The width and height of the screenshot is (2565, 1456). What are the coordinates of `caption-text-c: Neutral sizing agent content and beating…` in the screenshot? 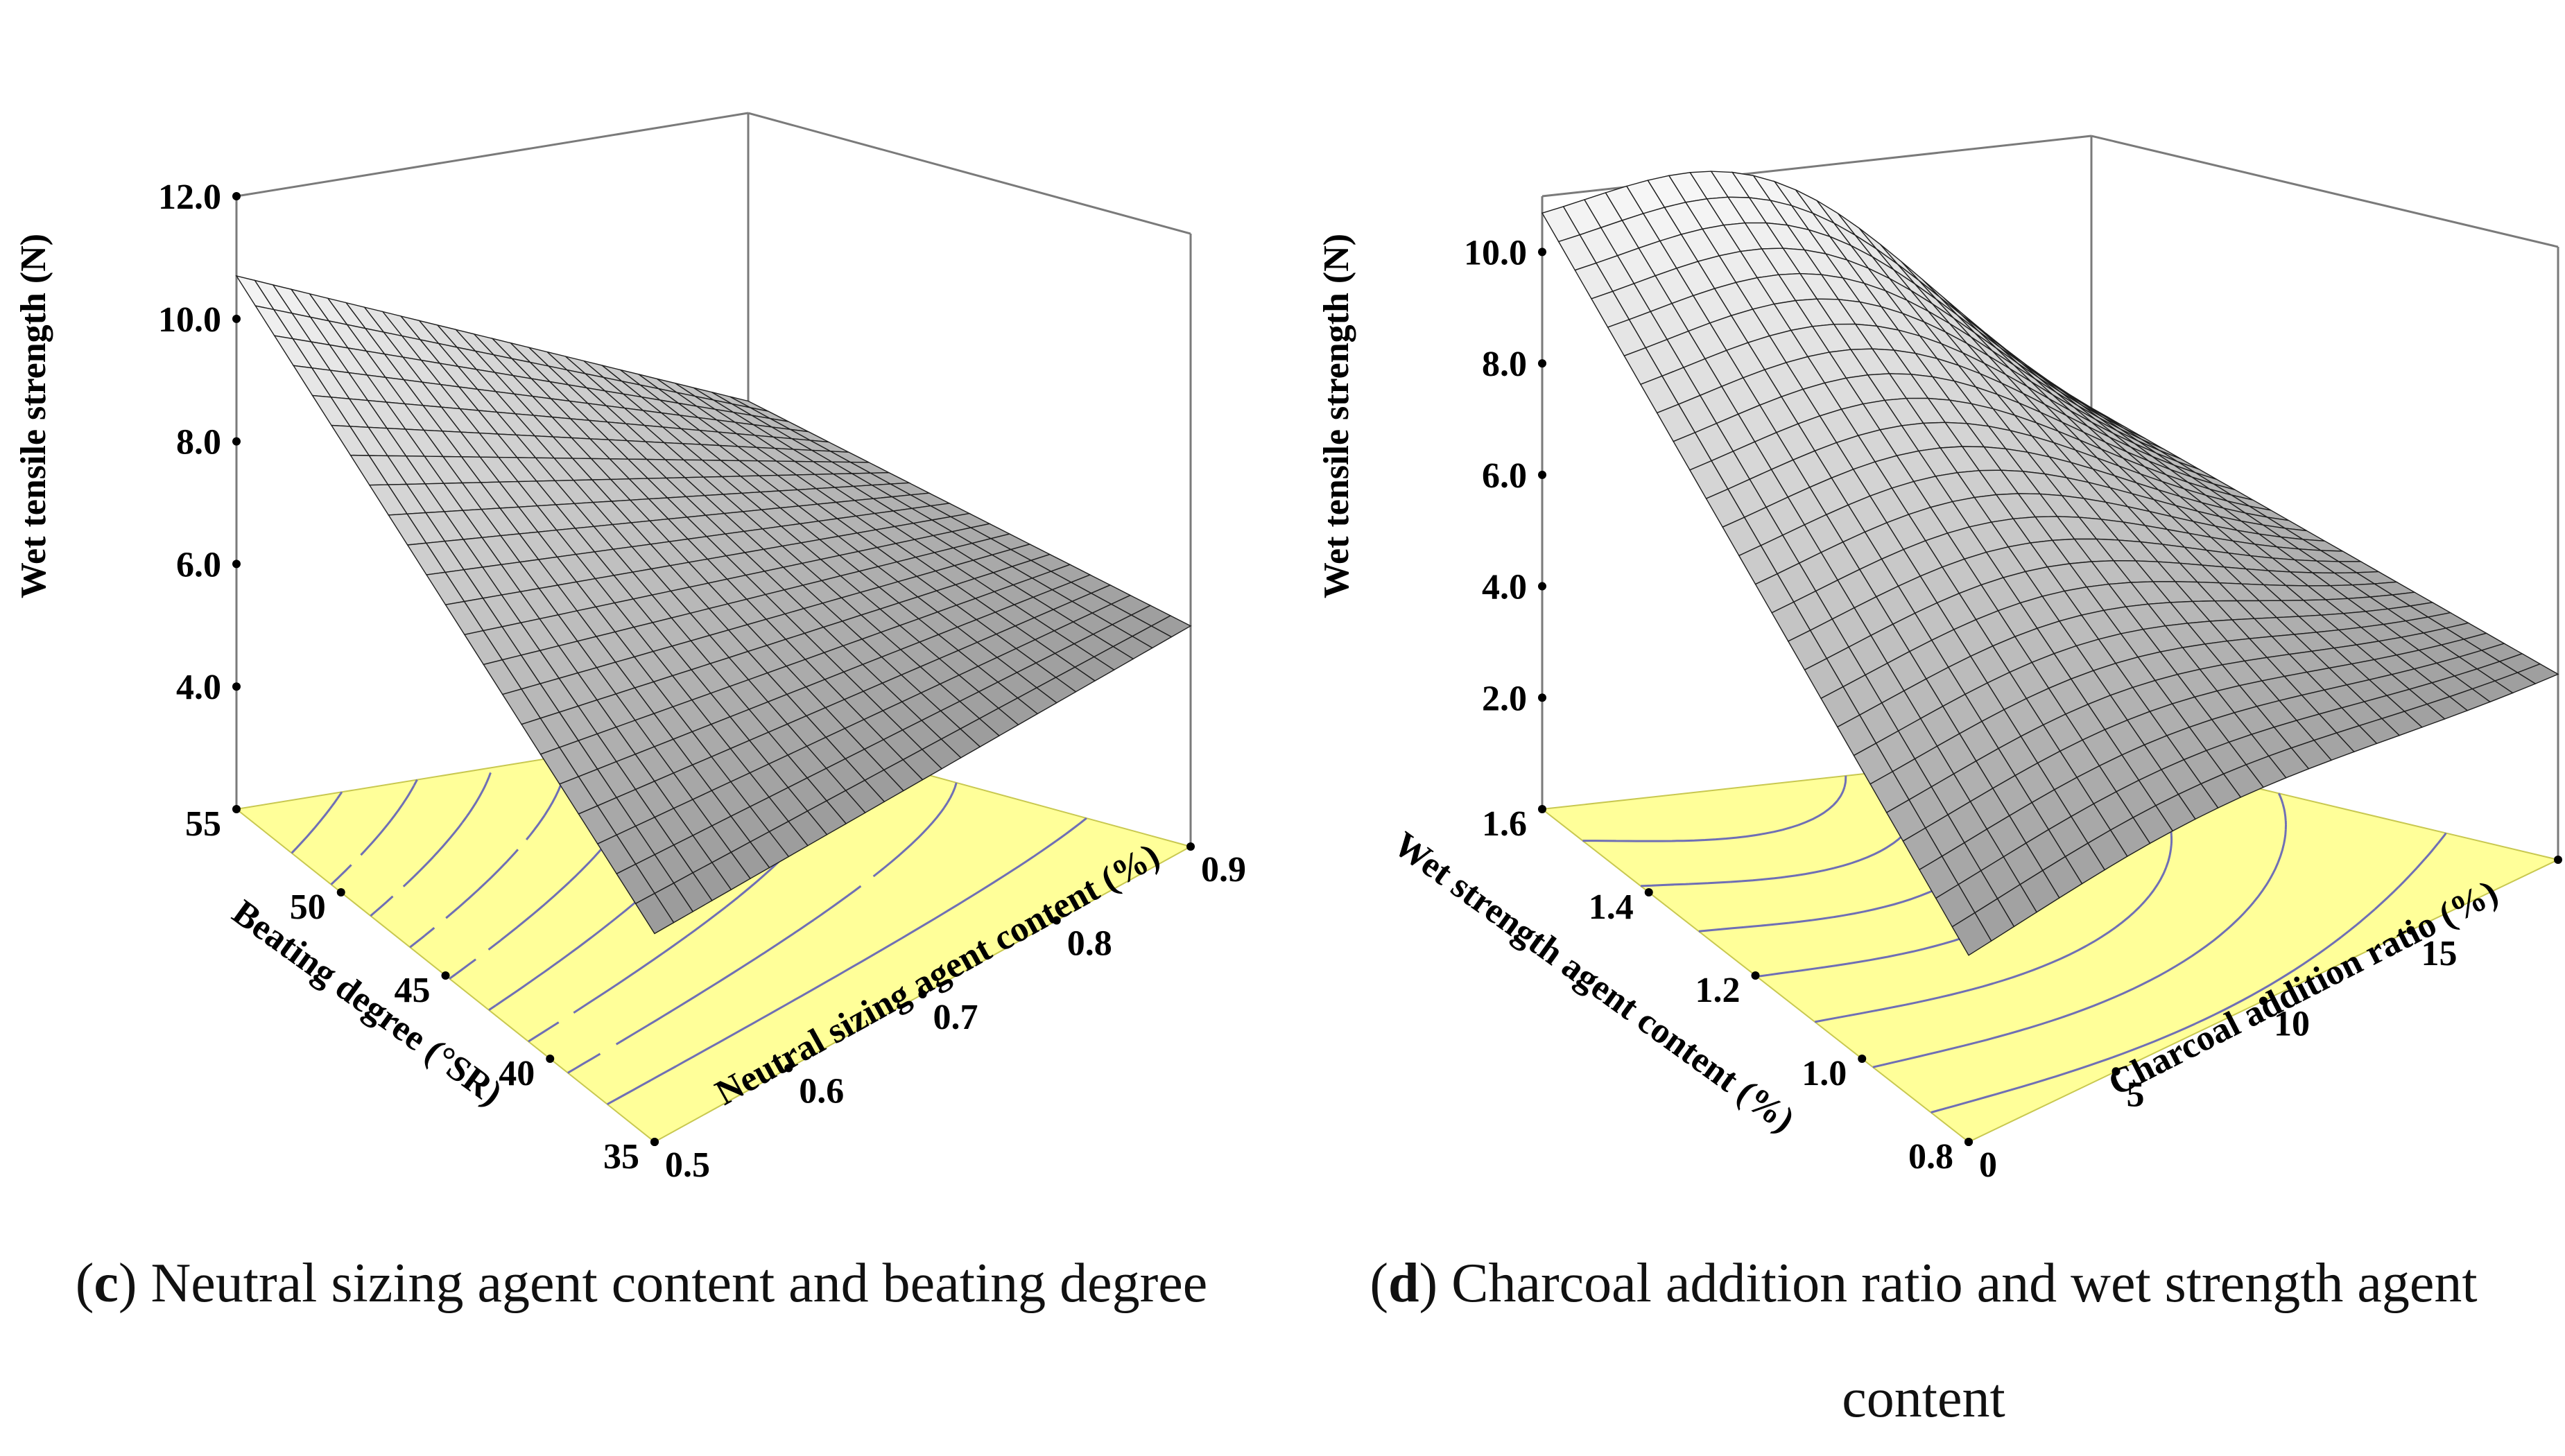 It's located at (673, 1283).